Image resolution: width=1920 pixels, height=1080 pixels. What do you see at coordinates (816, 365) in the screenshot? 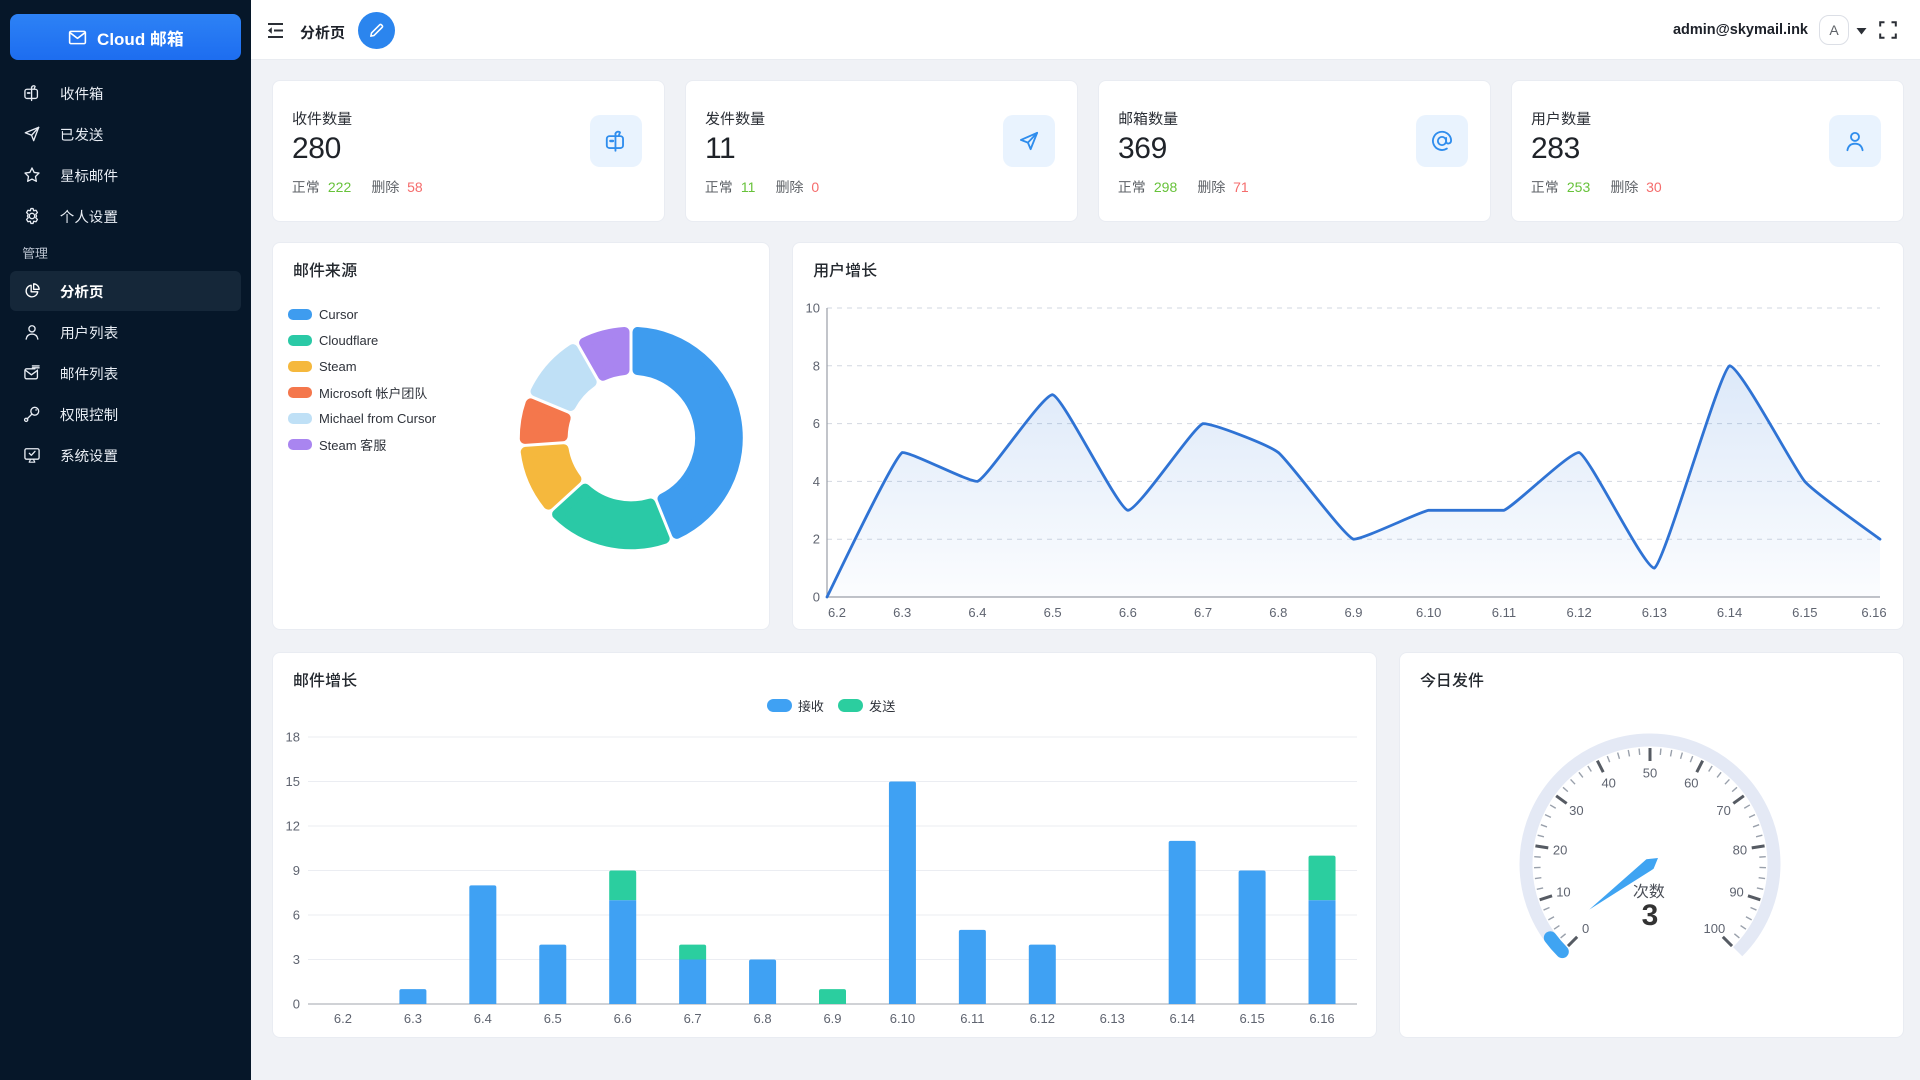
I see `svg-text: 8` at bounding box center [816, 365].